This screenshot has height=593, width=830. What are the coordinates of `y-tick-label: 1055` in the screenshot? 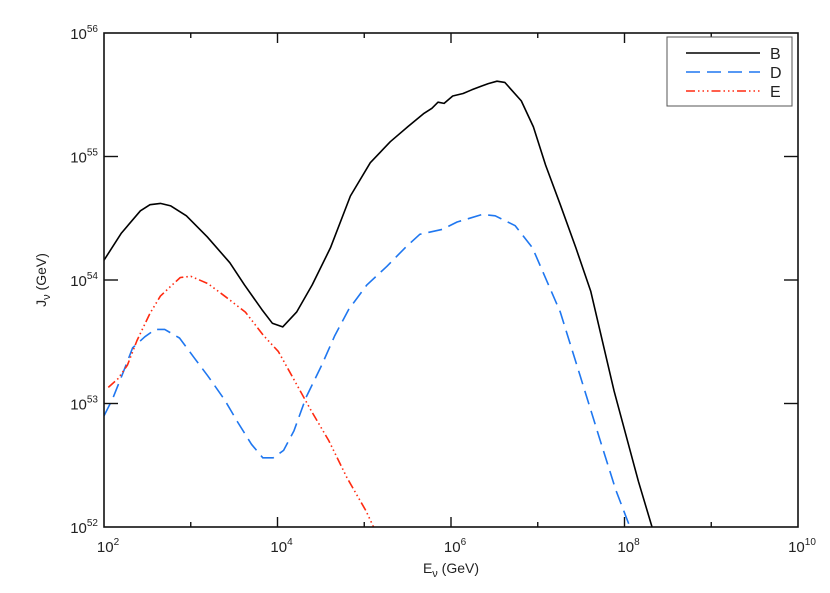 It's located at (84, 157).